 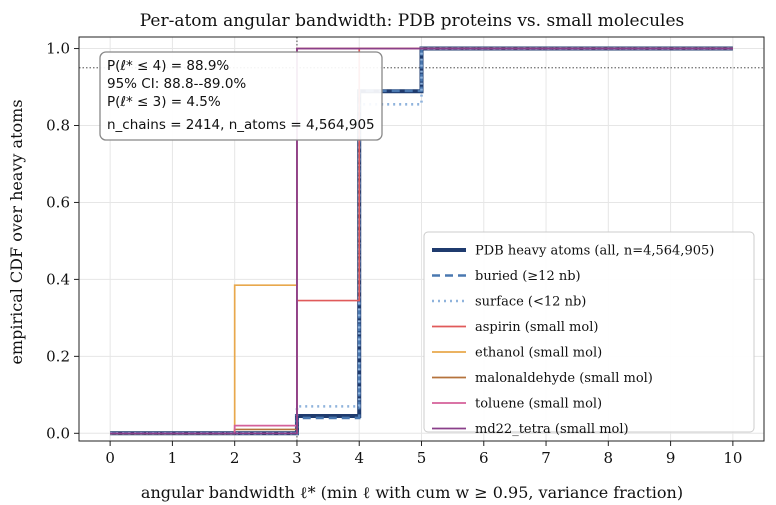 What do you see at coordinates (58, 279) in the screenshot?
I see `y-tick-label: 0.4` at bounding box center [58, 279].